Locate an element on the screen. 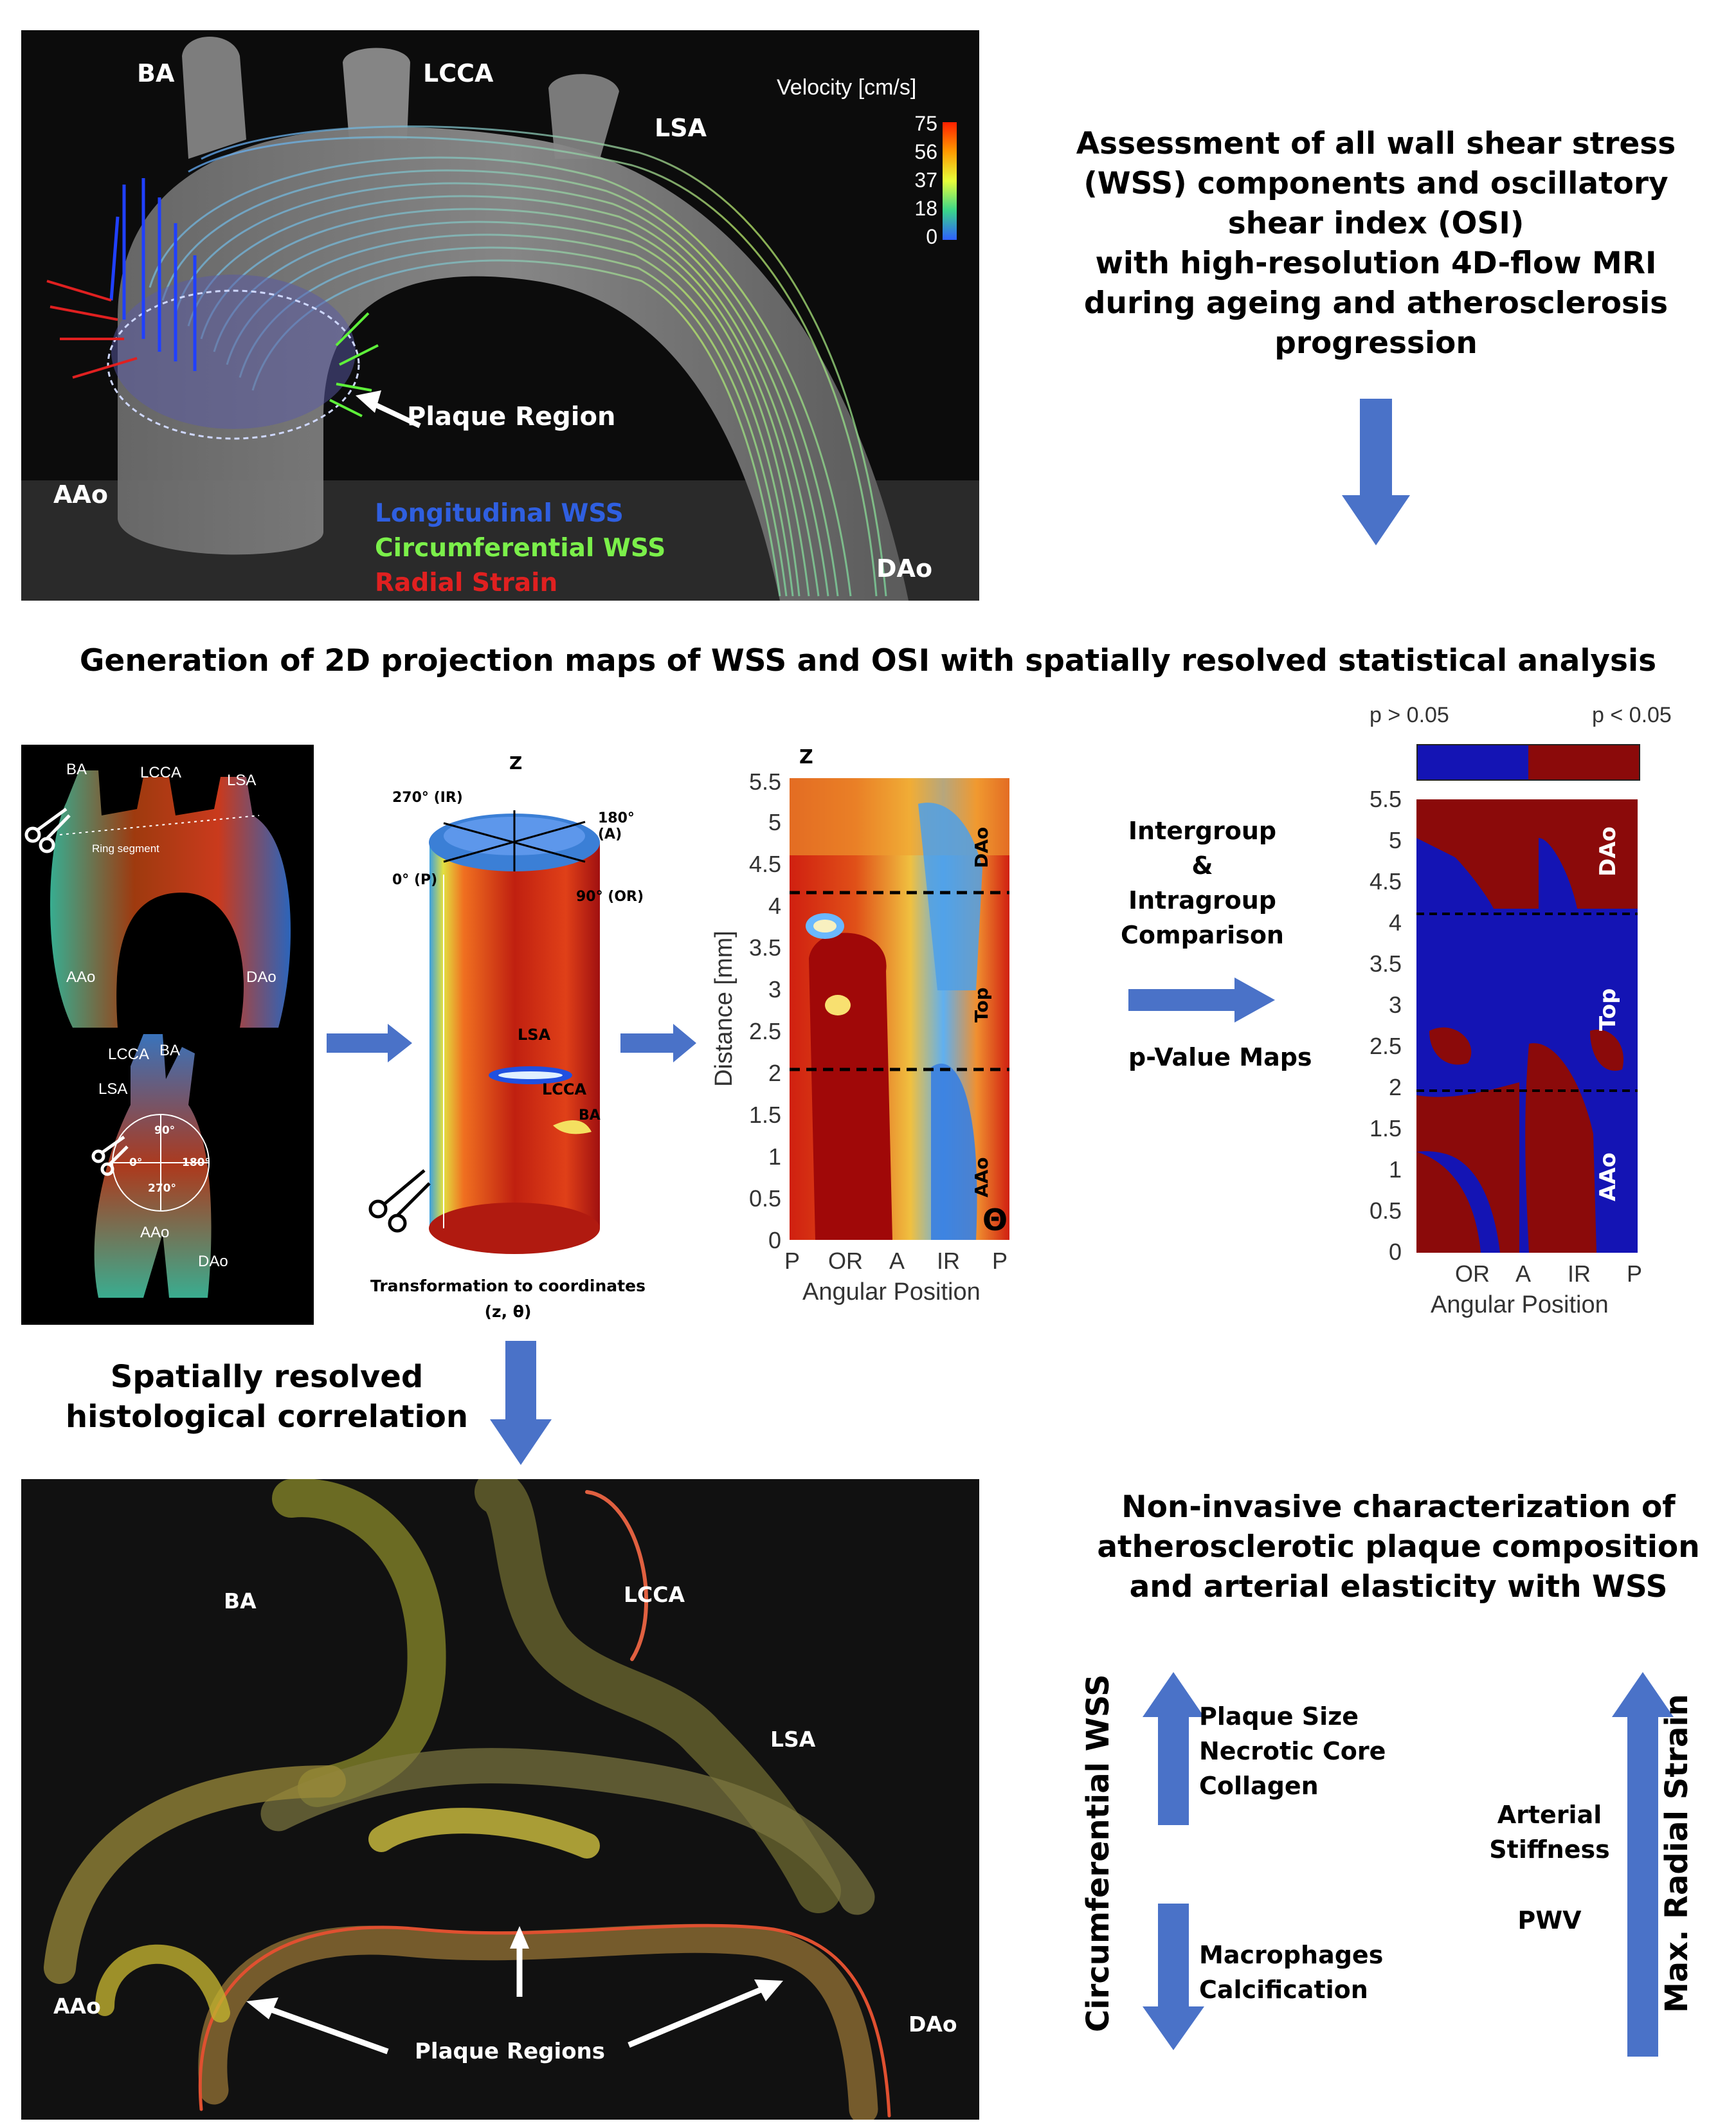  deg-180-label: 180° is located at coordinates (196, 1162).